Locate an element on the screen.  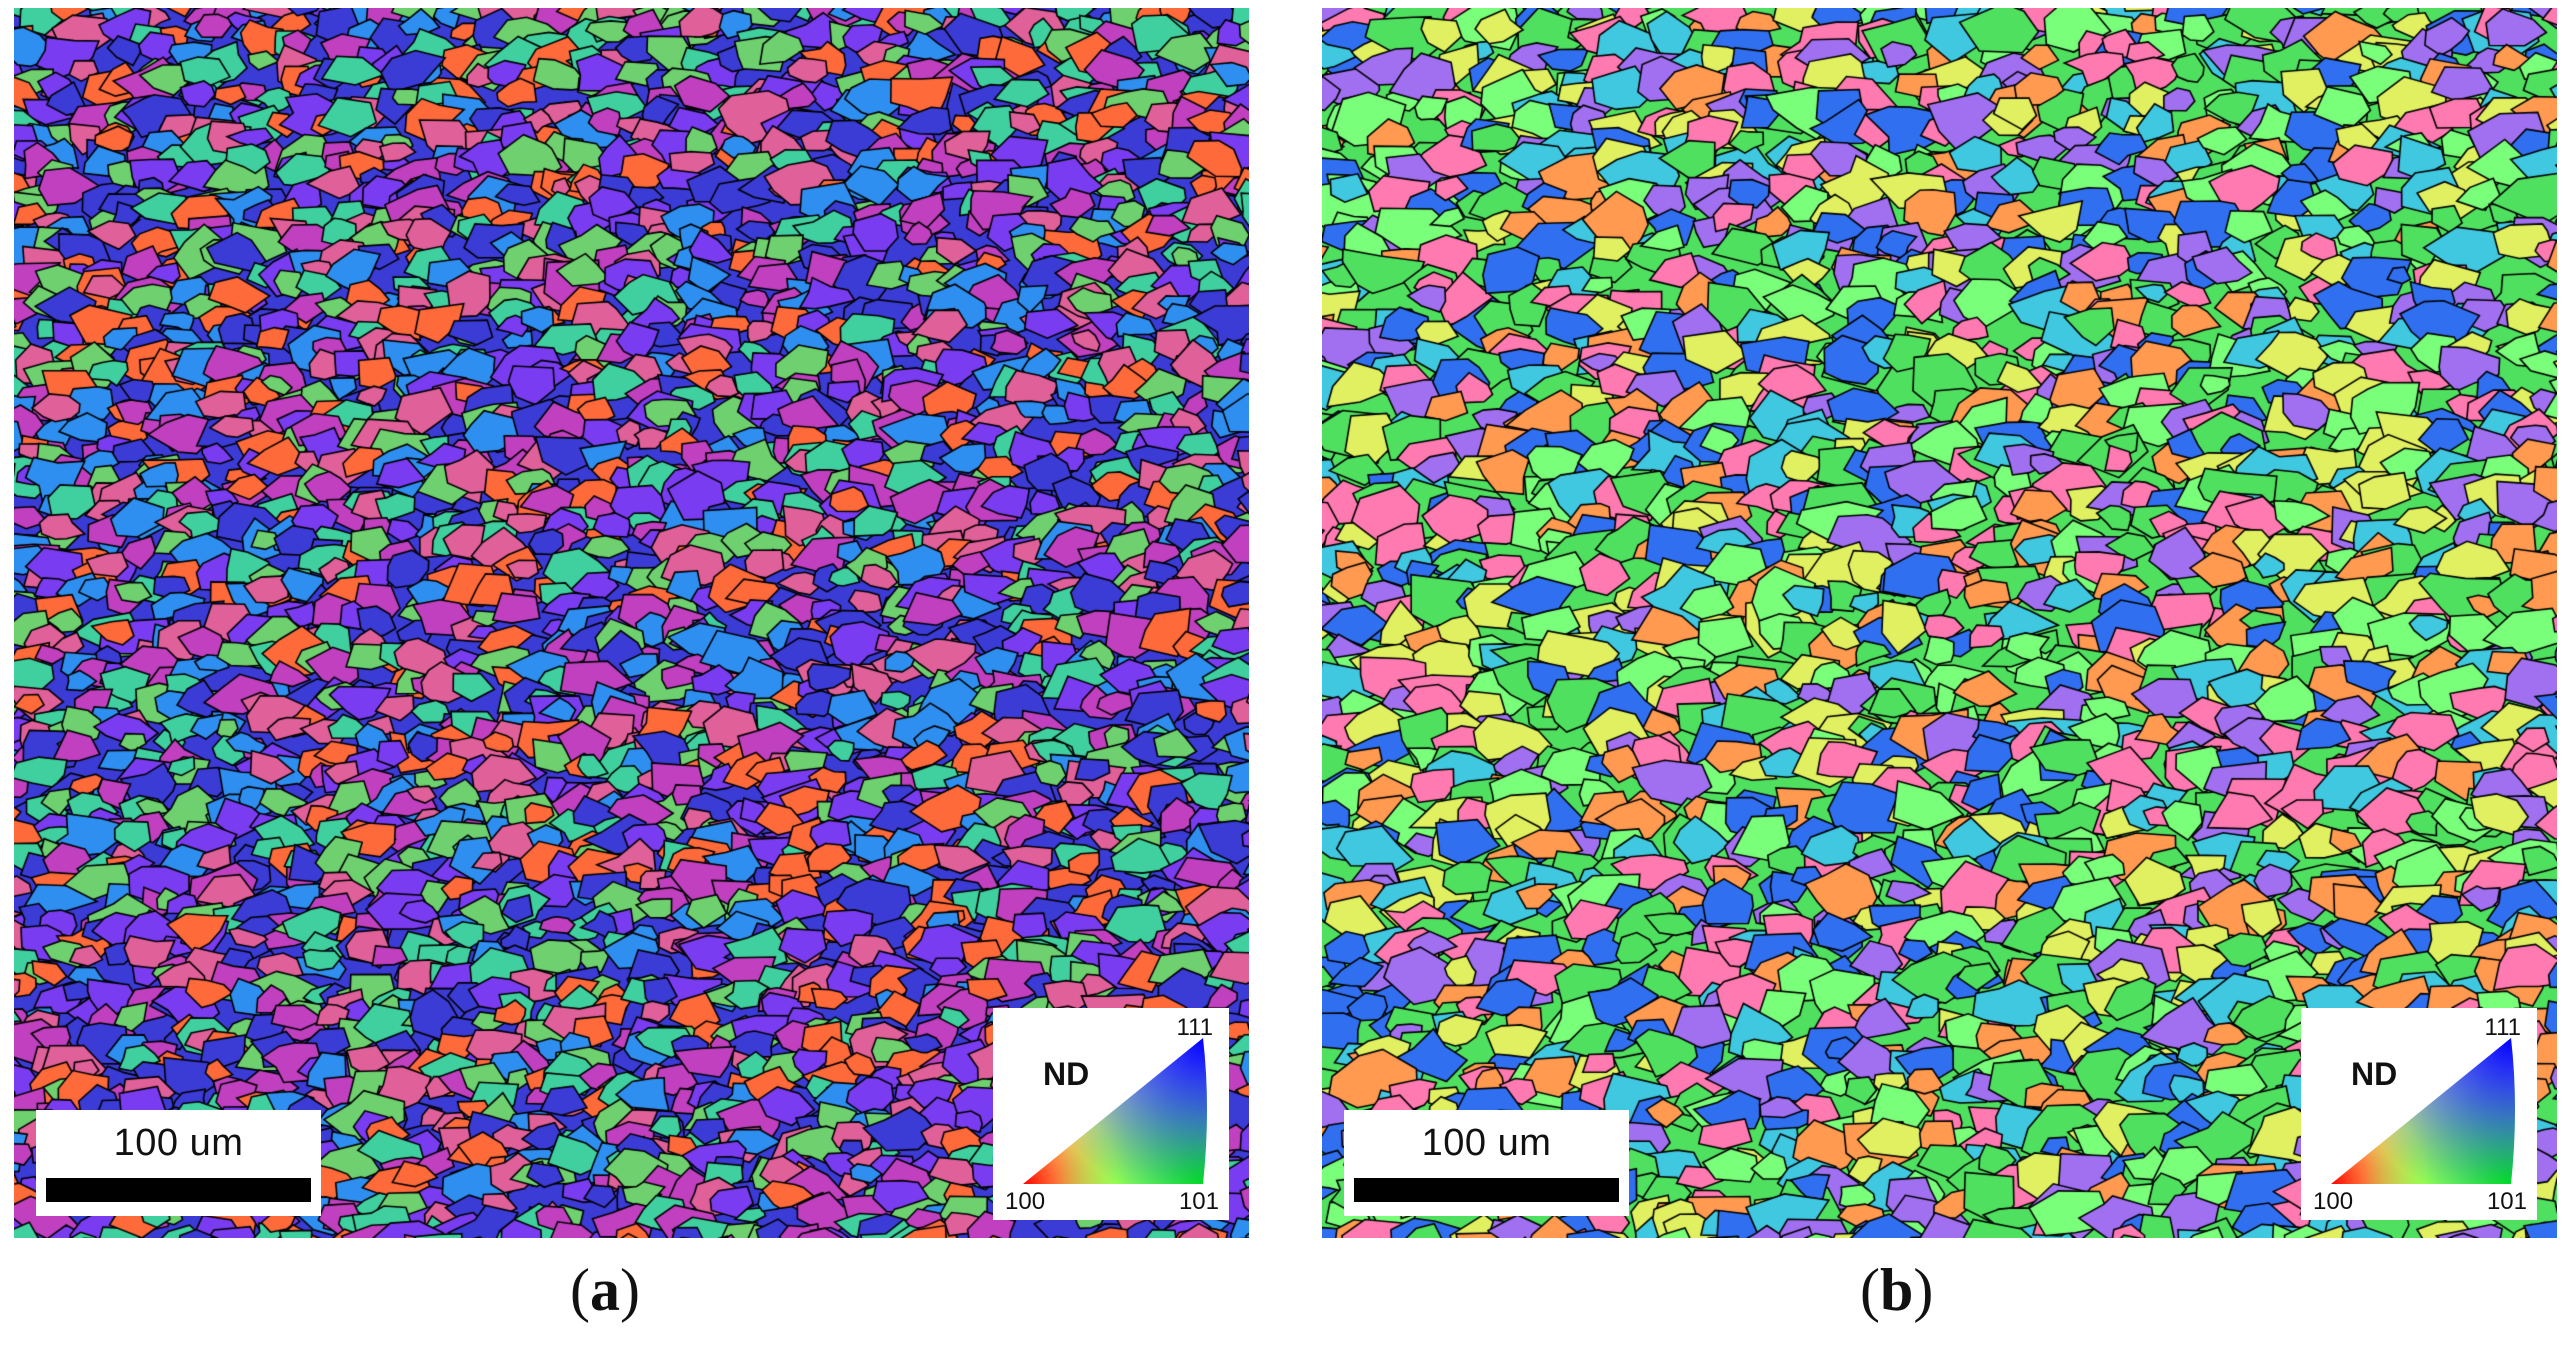
caption-close-b: ) is located at coordinates (1923, 1290).